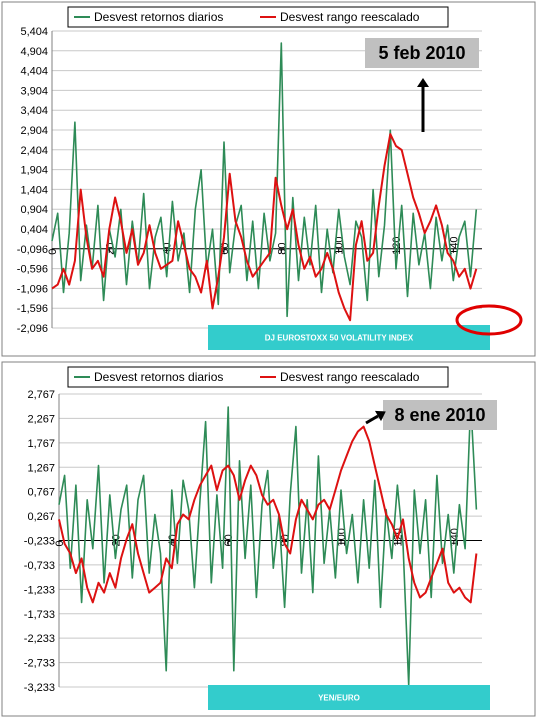 This screenshot has width=540, height=720. What do you see at coordinates (34, 111) in the screenshot?
I see `y-tick-label: 3,404` at bounding box center [34, 111].